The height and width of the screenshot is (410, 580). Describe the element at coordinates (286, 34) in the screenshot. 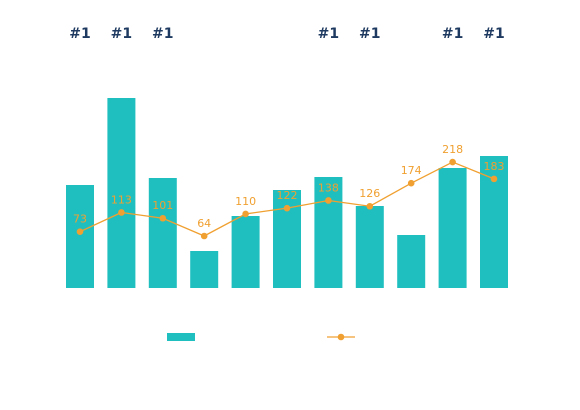

I see `rank-labels: #1 #1 #1 #1 #1 #1 #1` at that location.